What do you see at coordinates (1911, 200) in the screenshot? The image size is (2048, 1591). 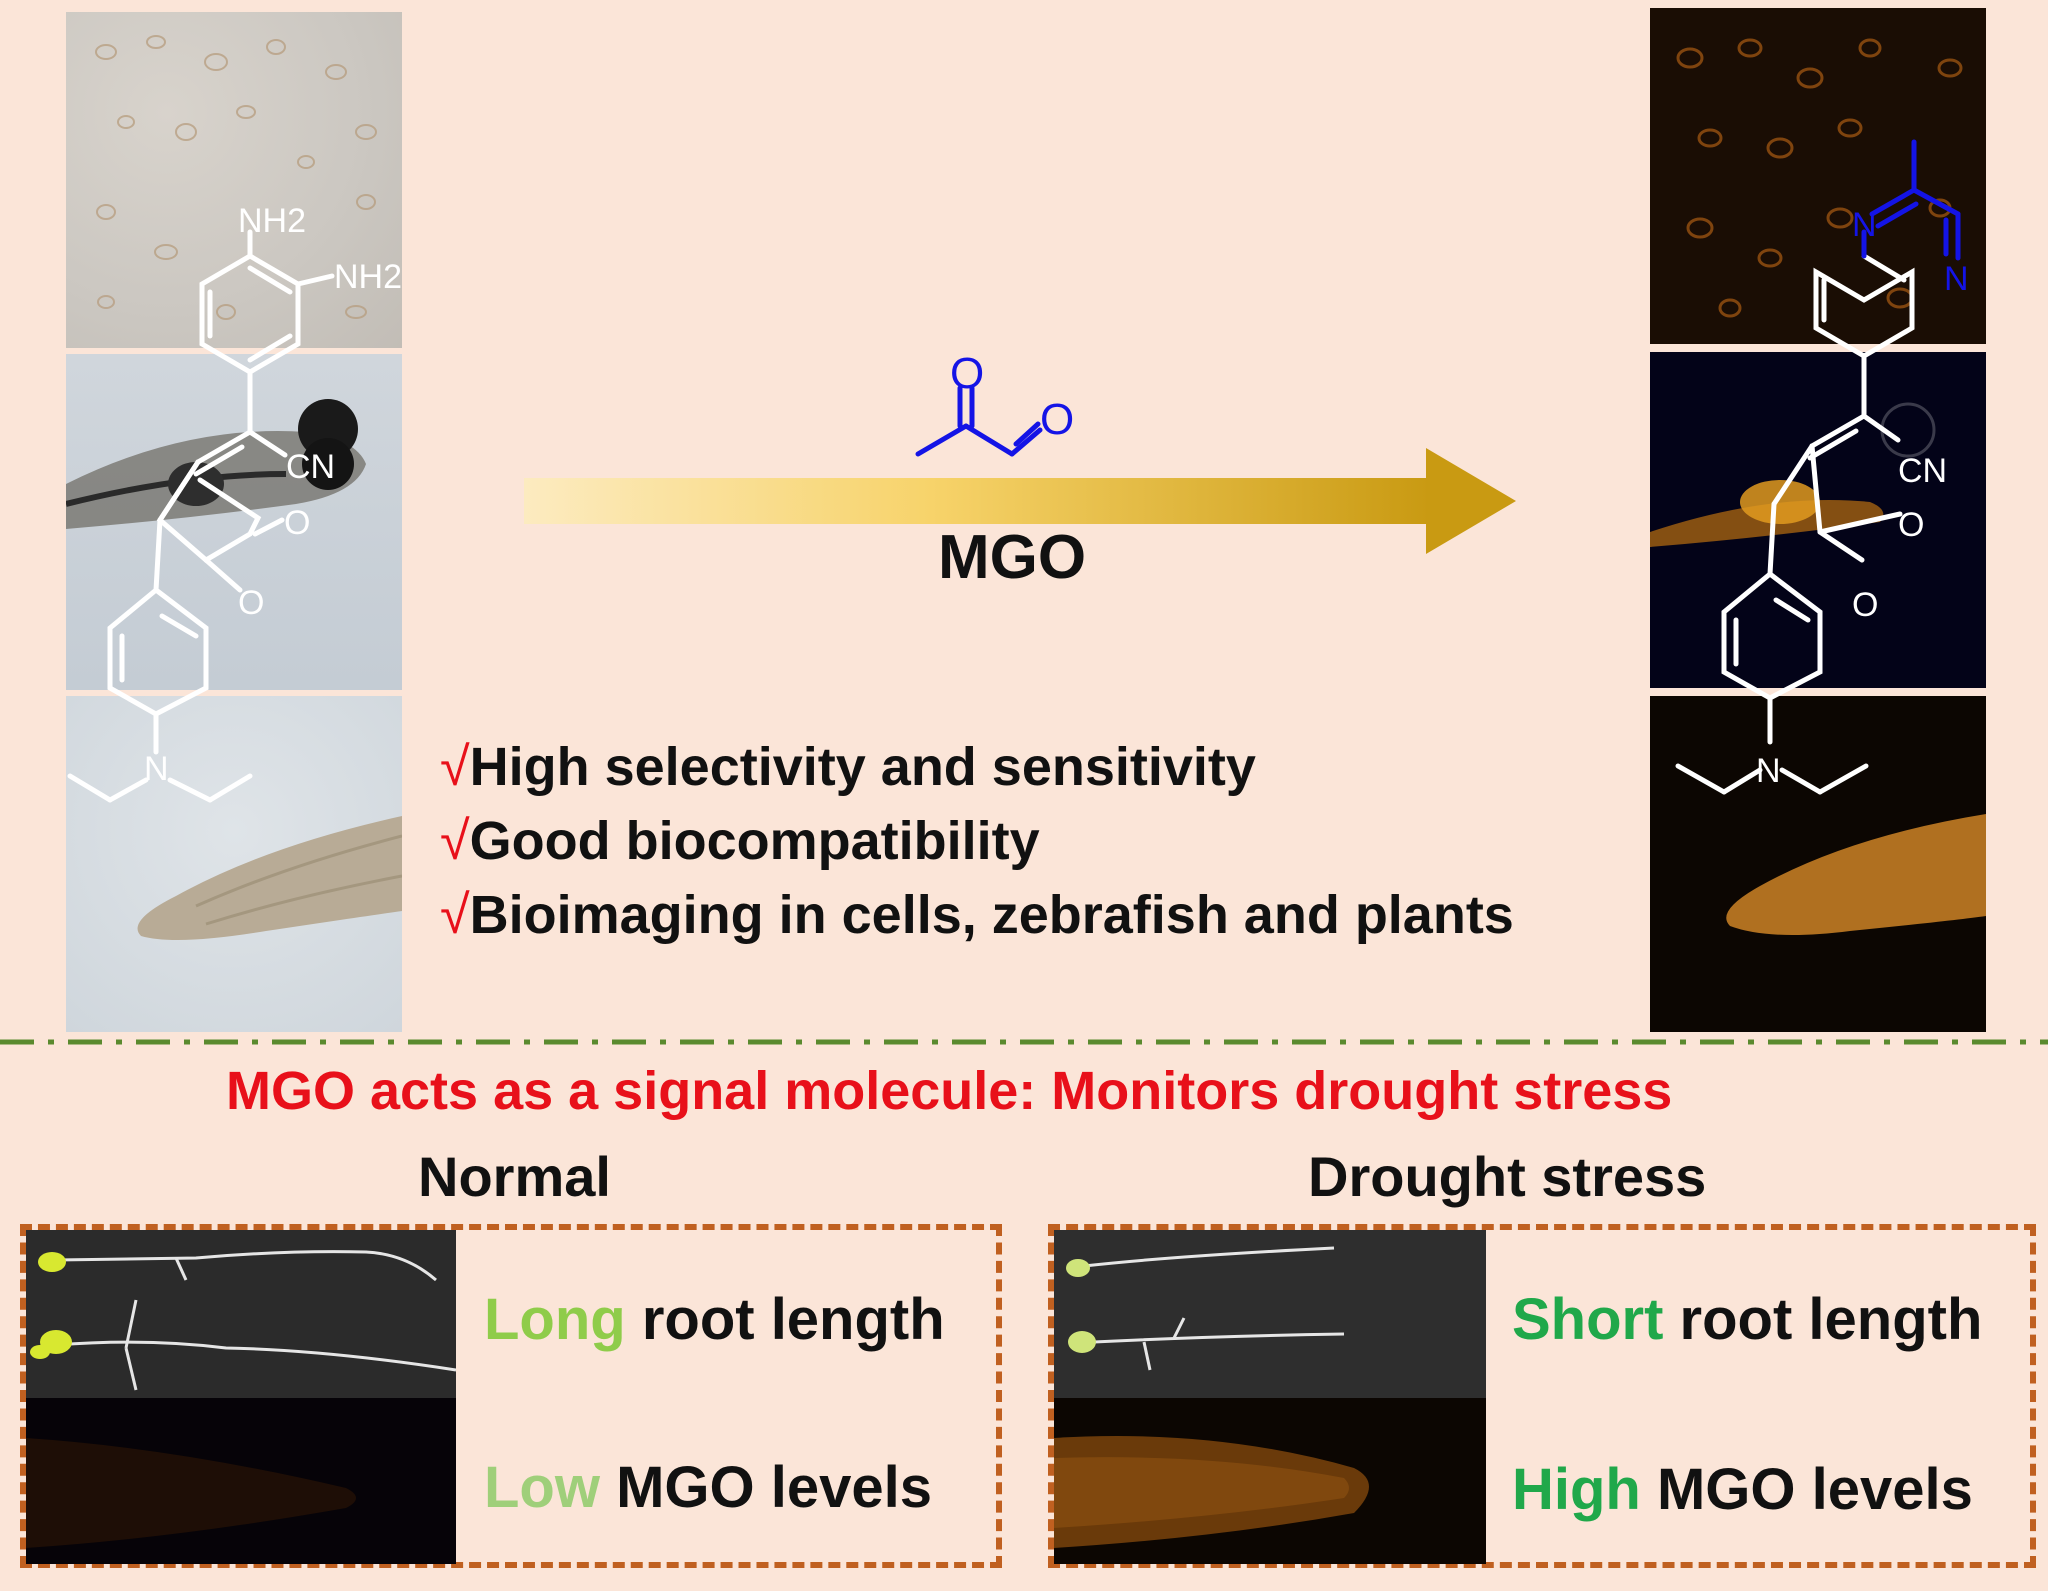 I see `product-pyrazine-ring` at bounding box center [1911, 200].